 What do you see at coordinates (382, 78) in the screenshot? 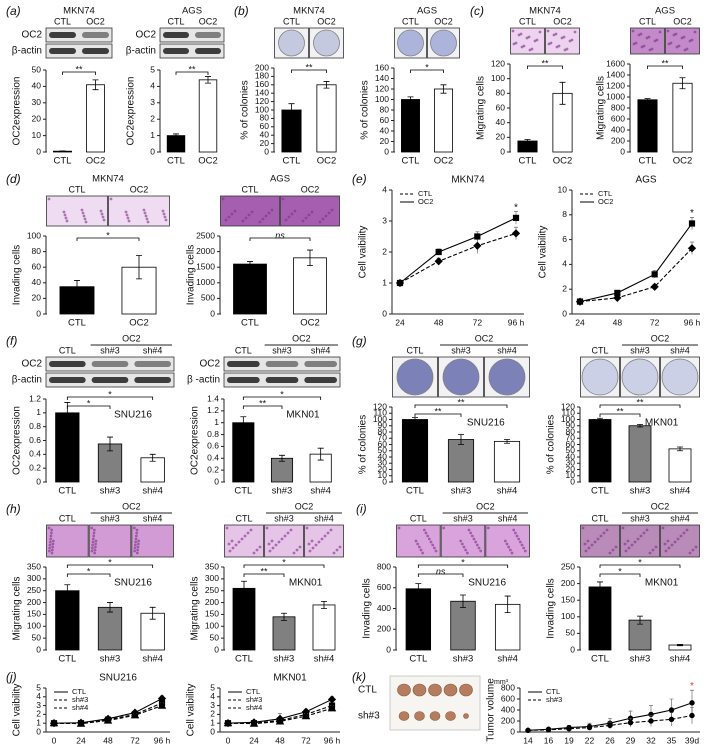
I see `y-tick-label: 140` at bounding box center [382, 78].